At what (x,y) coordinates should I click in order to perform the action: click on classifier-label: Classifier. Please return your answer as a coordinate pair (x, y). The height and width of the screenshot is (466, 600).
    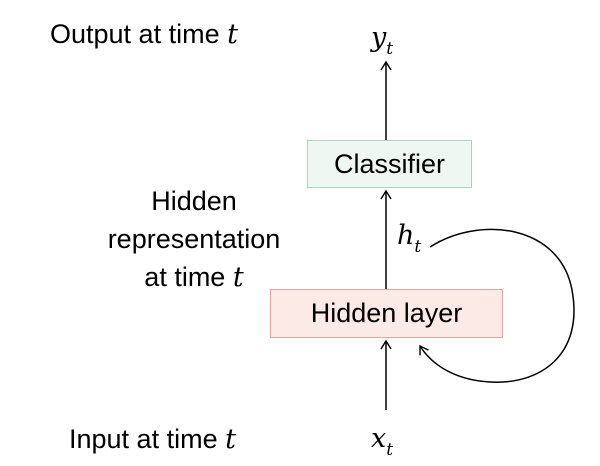
    Looking at the image, I should click on (389, 163).